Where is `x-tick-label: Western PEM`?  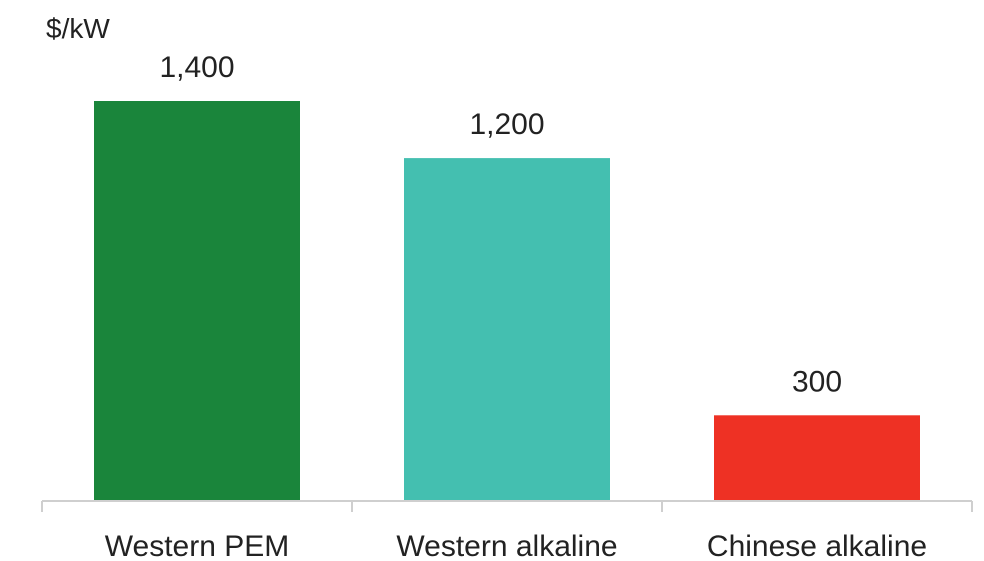 x-tick-label: Western PEM is located at coordinates (197, 545).